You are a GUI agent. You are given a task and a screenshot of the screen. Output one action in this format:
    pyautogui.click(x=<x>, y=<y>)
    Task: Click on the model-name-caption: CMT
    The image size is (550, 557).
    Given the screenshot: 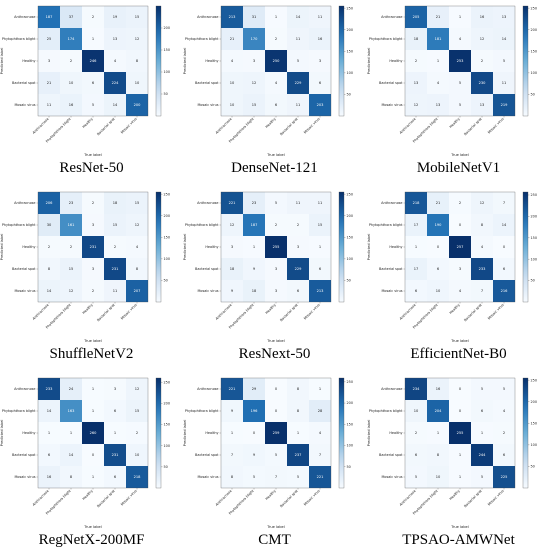 What is the action you would take?
    pyautogui.click(x=274, y=540)
    